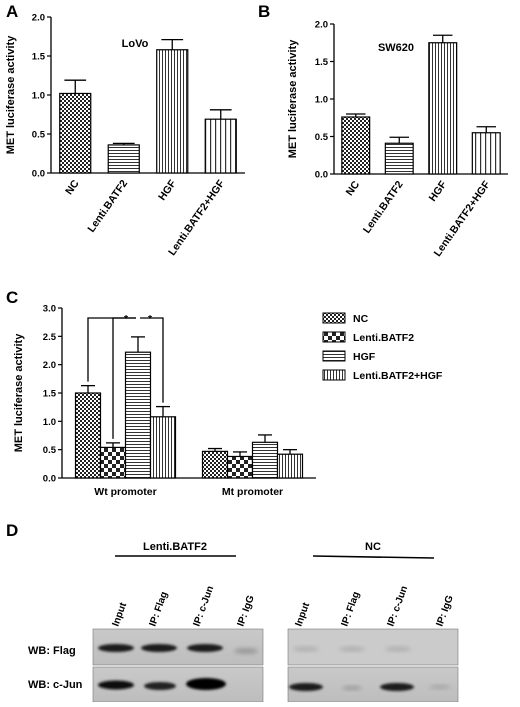  What do you see at coordinates (350, 609) in the screenshot?
I see `lane-label-flag-right: IP: Flag` at bounding box center [350, 609].